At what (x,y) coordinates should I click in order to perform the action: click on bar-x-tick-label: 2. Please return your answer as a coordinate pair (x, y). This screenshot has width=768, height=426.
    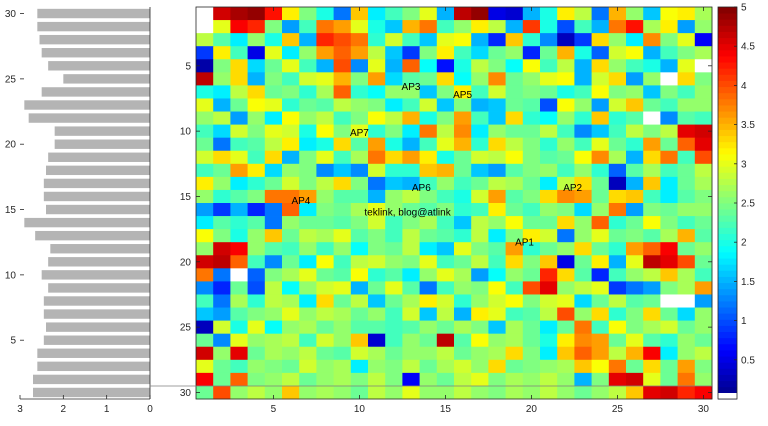
    Looking at the image, I should click on (64, 409).